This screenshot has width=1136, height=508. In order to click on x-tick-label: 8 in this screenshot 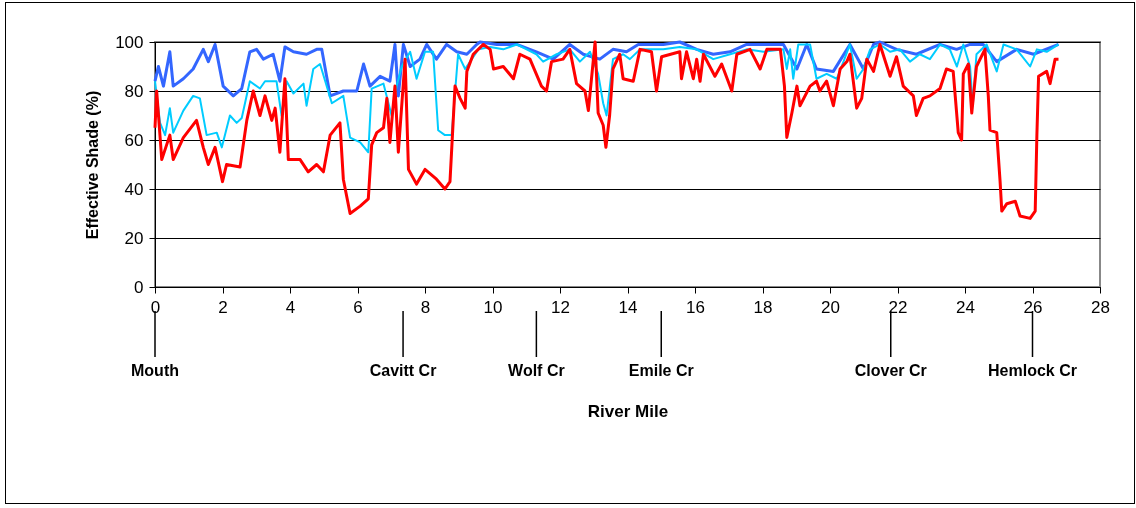, I will do `click(425, 307)`.